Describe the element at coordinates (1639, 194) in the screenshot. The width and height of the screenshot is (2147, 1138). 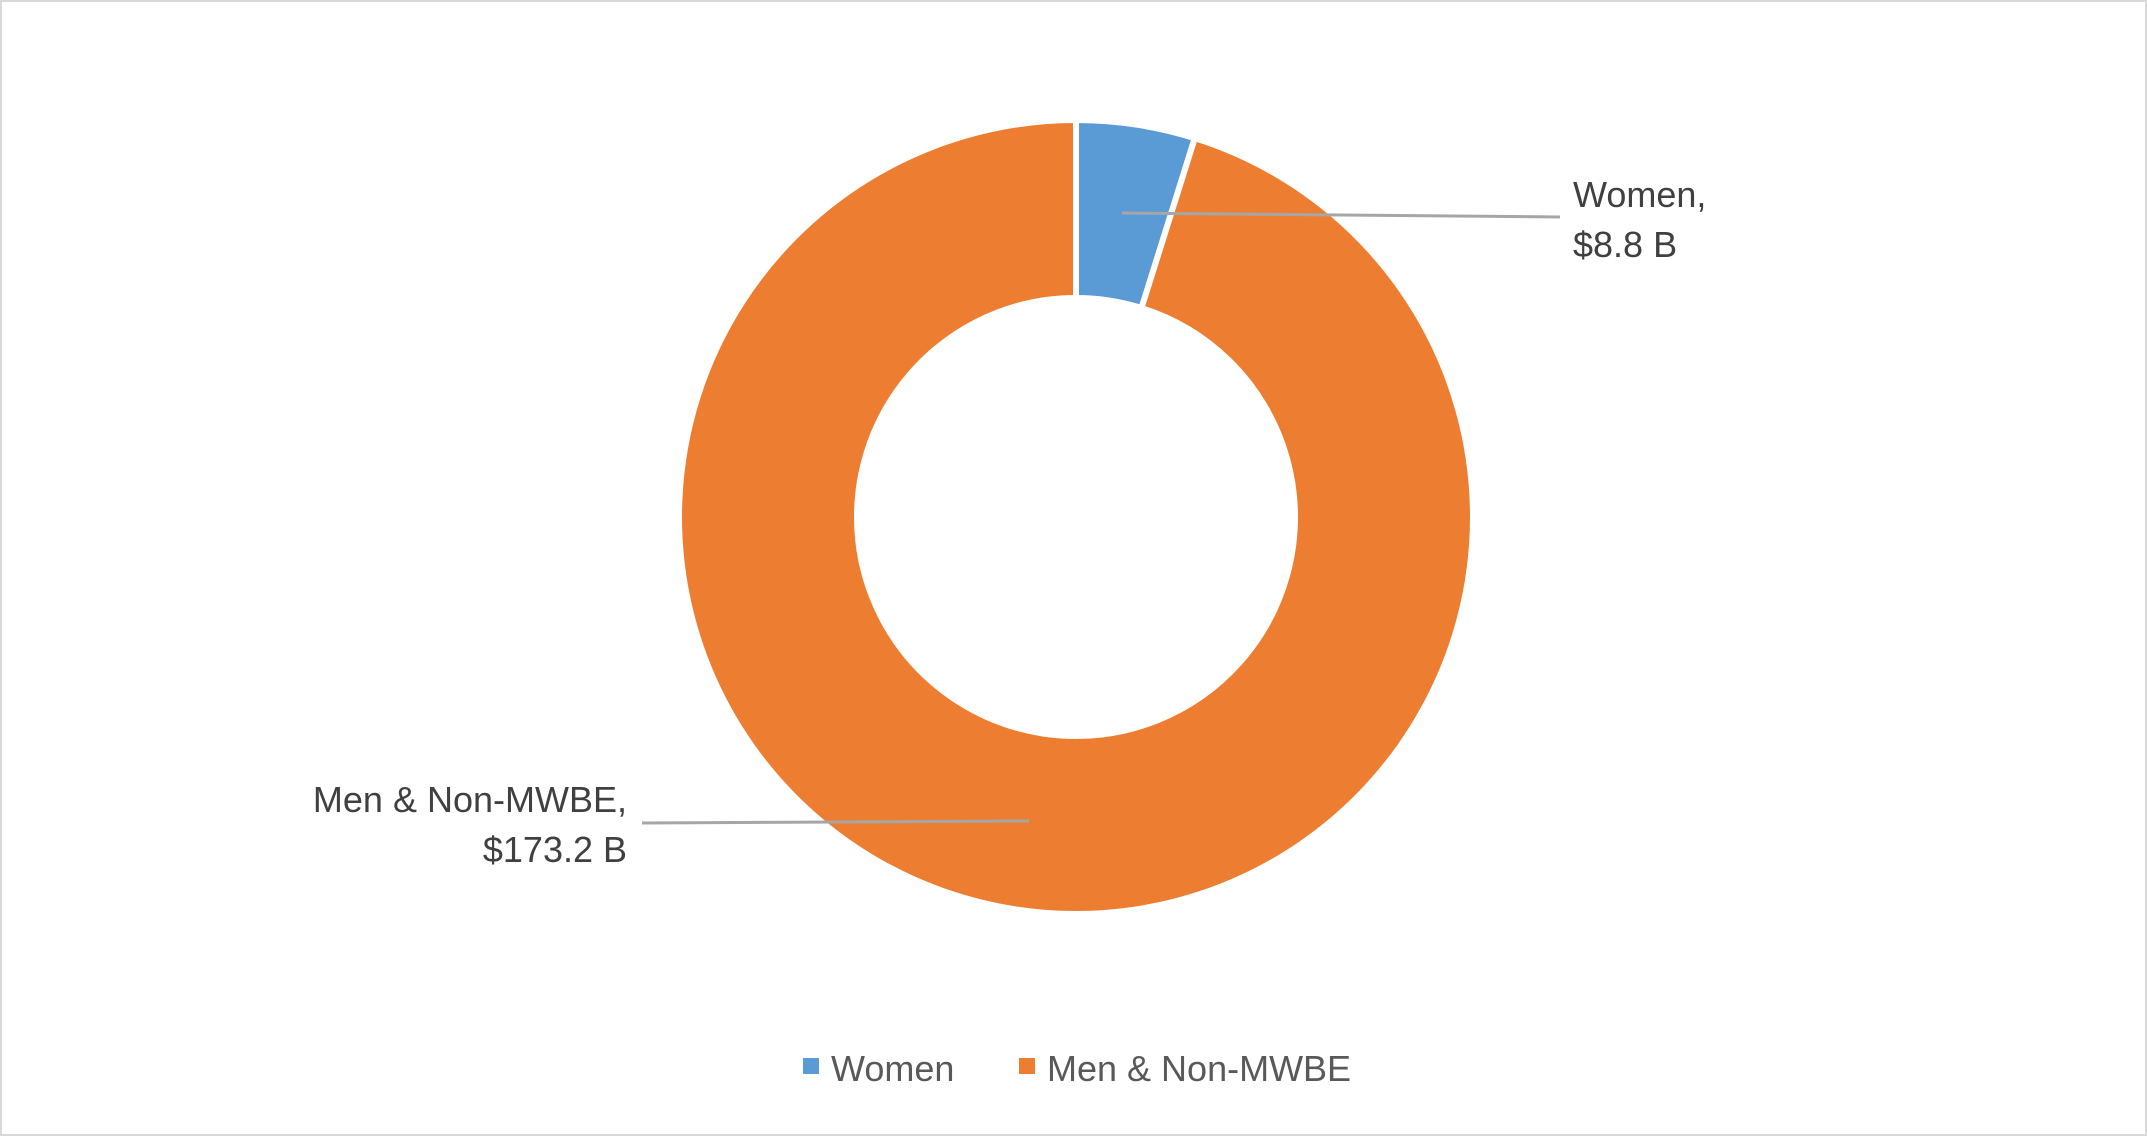
I see `data-label-women-name: Women,` at that location.